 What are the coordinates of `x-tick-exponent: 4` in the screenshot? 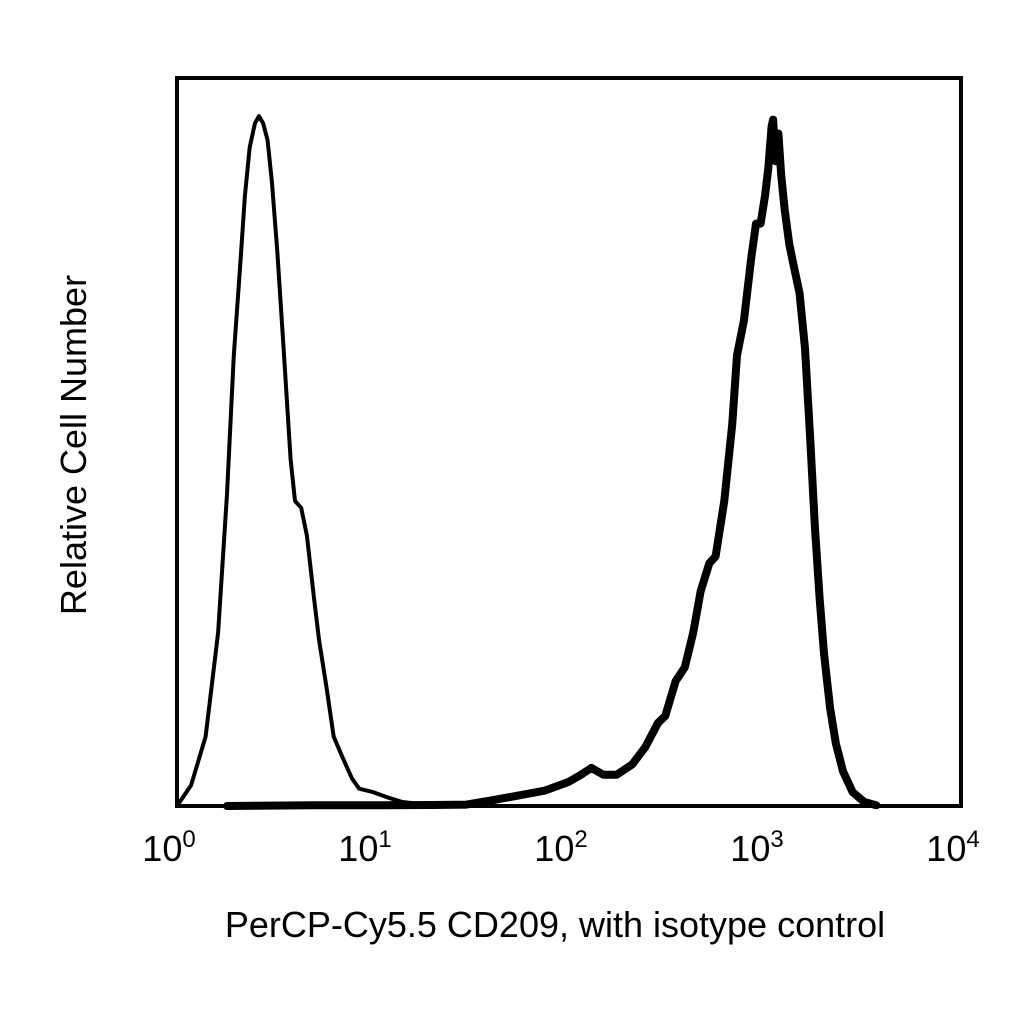 It's located at (972, 839).